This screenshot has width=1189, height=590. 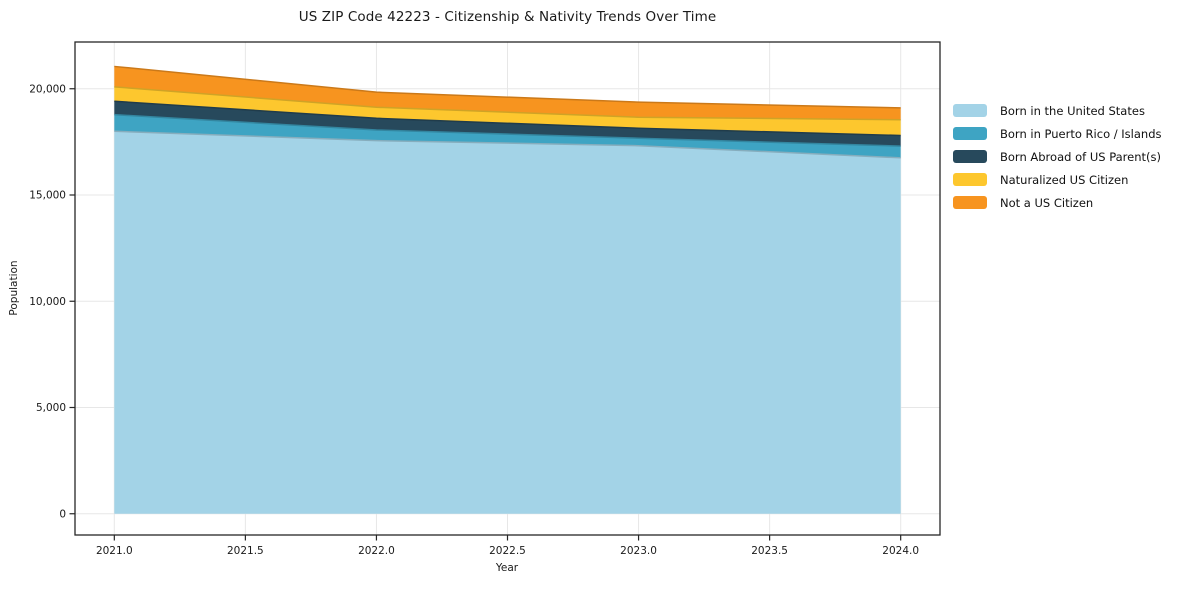 I want to click on legend-item: Born in the United States, so click(x=1057, y=110).